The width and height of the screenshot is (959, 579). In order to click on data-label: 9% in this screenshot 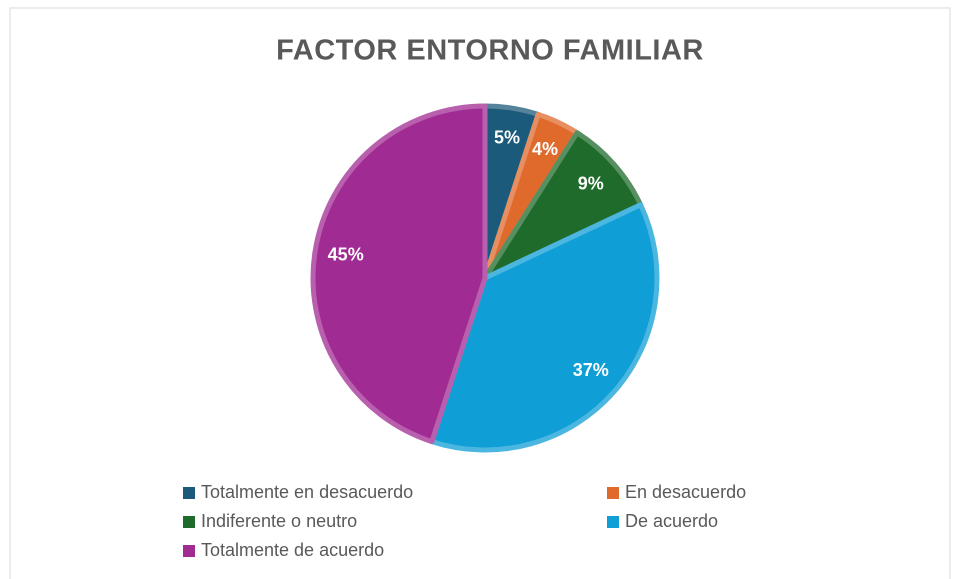, I will do `click(591, 183)`.